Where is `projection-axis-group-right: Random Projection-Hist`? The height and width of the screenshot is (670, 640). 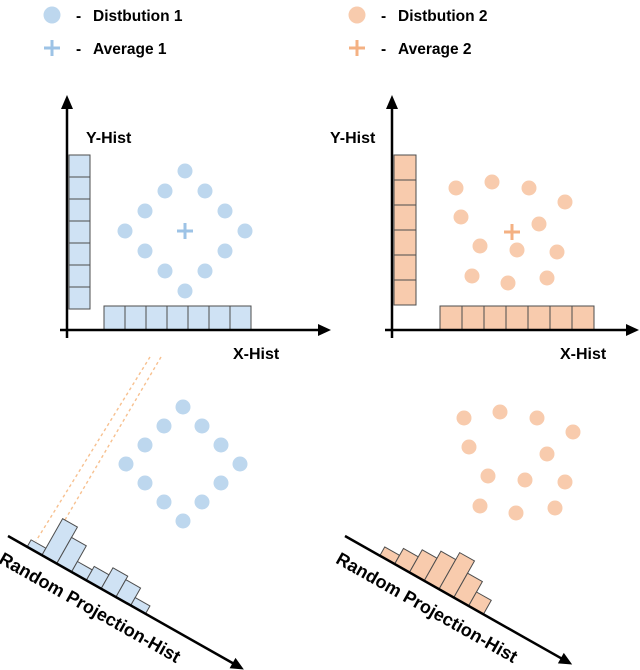
projection-axis-group-right: Random Projection-Hist is located at coordinates (453, 600).